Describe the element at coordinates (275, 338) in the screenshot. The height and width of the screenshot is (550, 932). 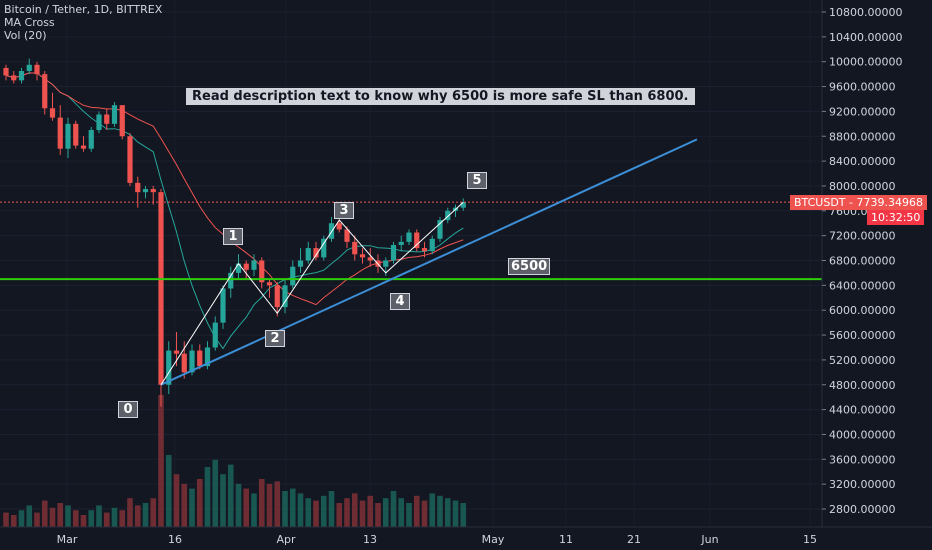
I see `wave-label-2: 2` at that location.